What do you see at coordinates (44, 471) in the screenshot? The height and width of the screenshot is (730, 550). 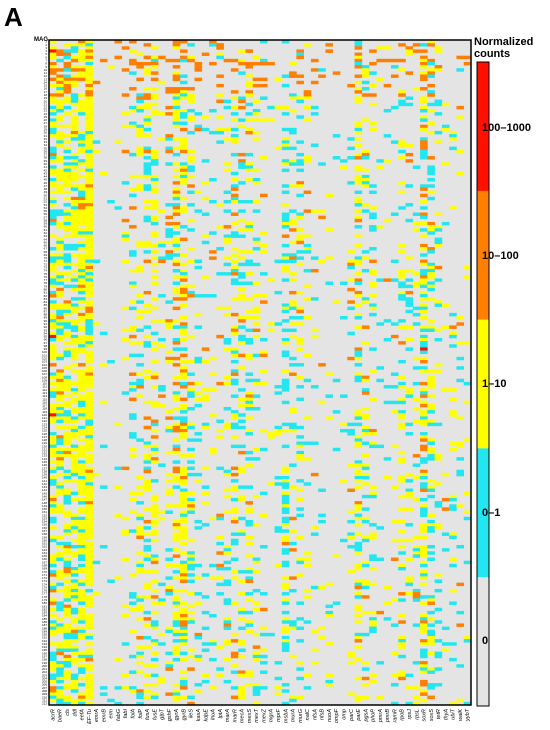 I see `row-tick-label: 138` at bounding box center [44, 471].